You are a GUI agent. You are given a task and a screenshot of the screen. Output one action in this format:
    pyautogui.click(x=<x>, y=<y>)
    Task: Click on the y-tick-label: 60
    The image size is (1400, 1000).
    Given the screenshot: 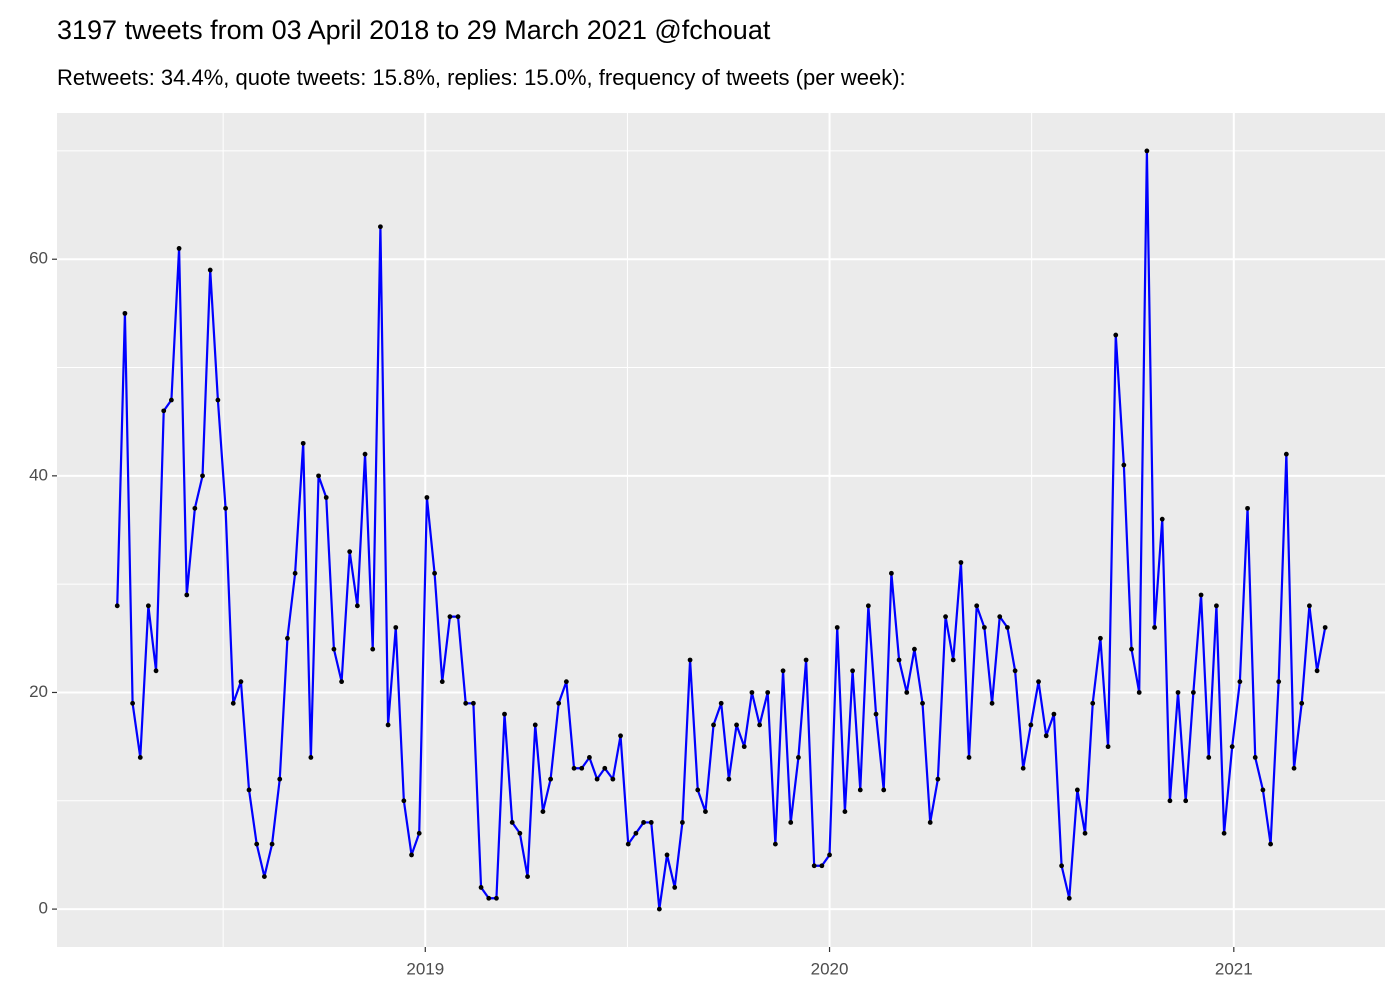 What is the action you would take?
    pyautogui.click(x=38, y=258)
    